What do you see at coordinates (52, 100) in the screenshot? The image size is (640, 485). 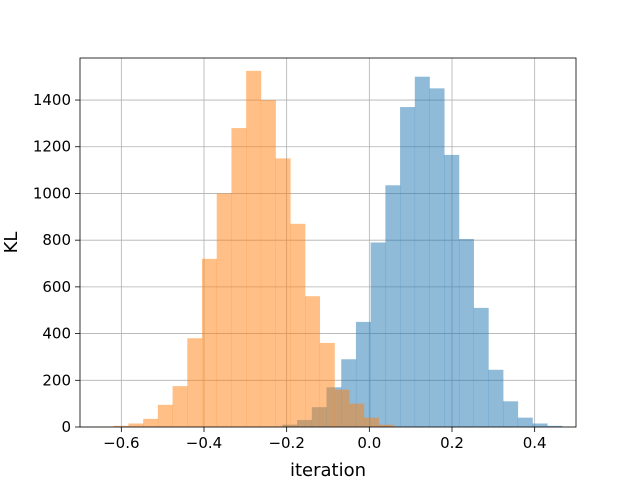 I see `y-tick-label: 1400` at bounding box center [52, 100].